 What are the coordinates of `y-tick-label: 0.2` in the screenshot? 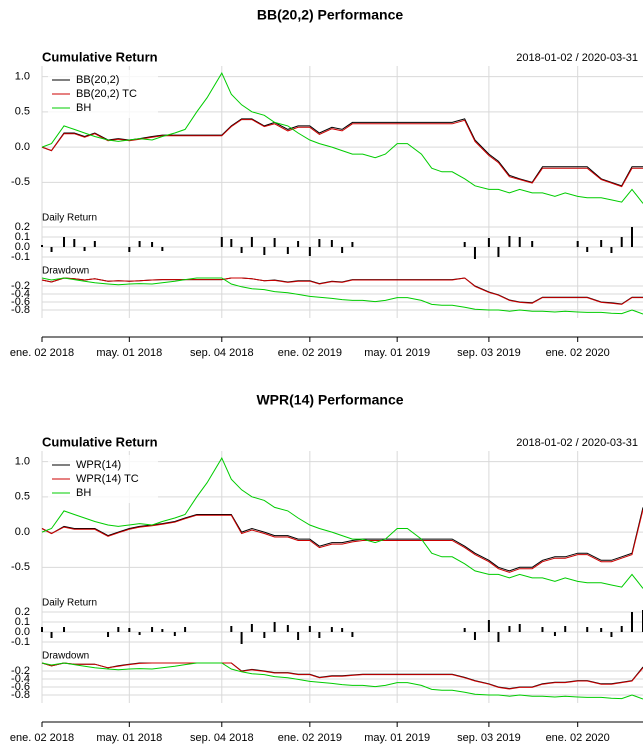 It's located at (22, 612).